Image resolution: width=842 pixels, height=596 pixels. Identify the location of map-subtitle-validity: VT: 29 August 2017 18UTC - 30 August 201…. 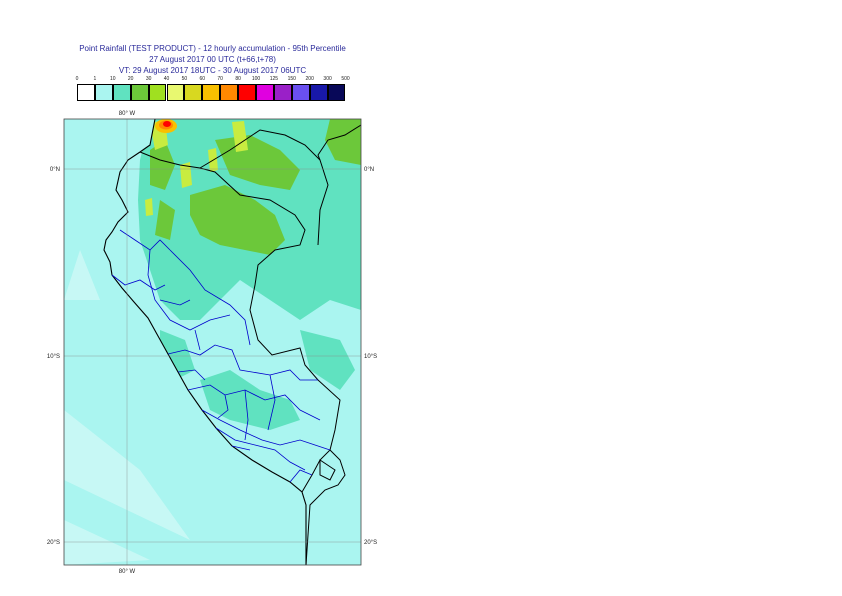
(212, 70).